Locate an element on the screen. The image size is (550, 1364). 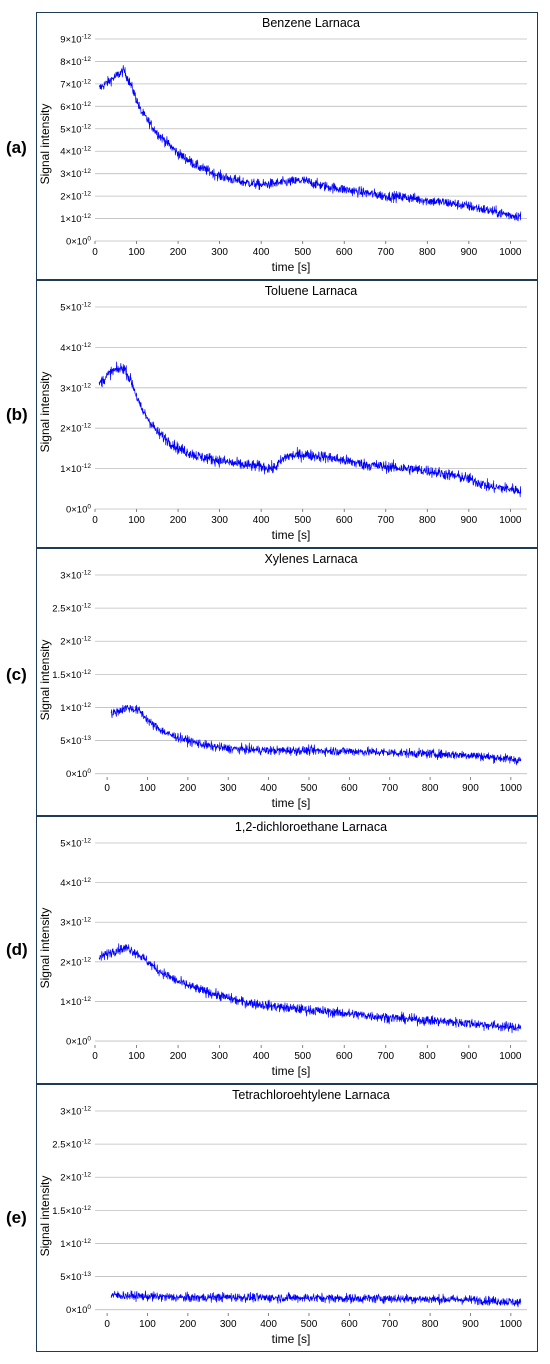
chart-title: Toluene Larnaca is located at coordinates (311, 291).